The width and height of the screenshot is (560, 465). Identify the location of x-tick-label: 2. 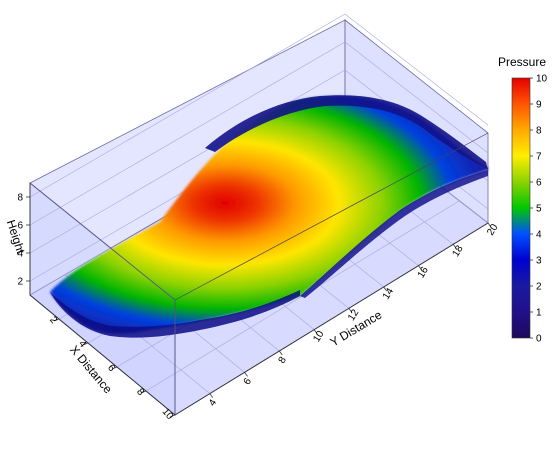
(53, 321).